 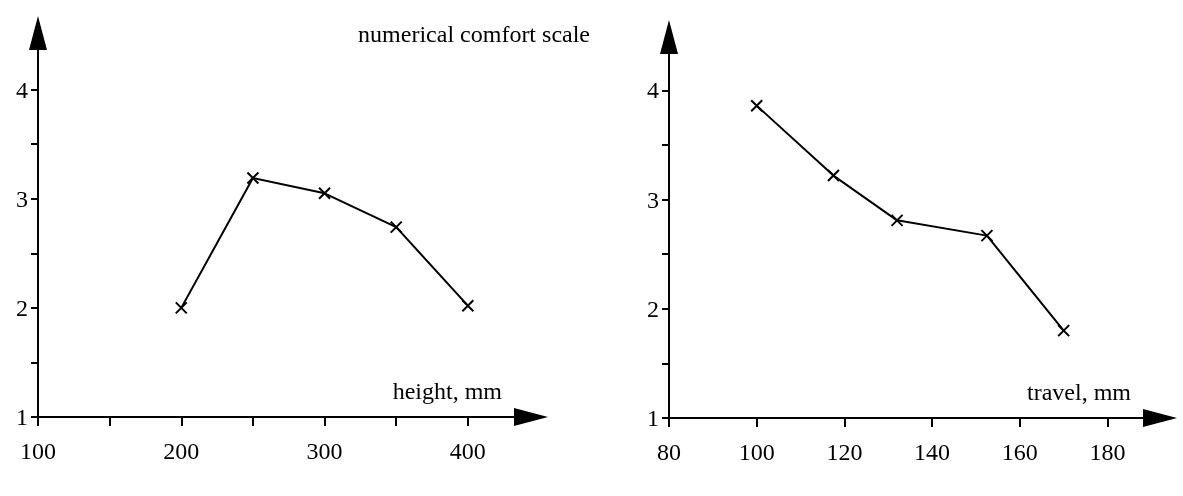 I want to click on y-axis-title: numerical comfort scale, so click(x=474, y=34).